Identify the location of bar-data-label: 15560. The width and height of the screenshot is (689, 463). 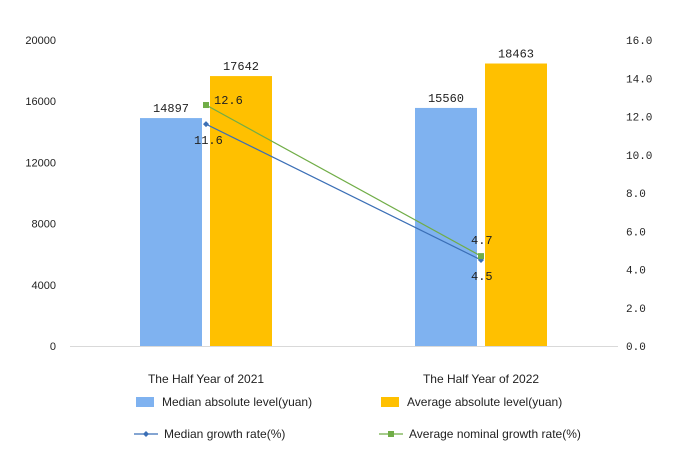
(446, 99).